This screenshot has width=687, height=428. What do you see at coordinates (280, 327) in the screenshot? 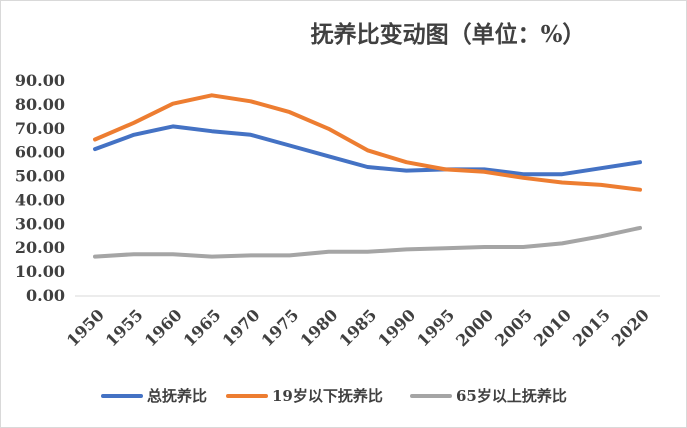
I see `x-tick-label: 1975` at bounding box center [280, 327].